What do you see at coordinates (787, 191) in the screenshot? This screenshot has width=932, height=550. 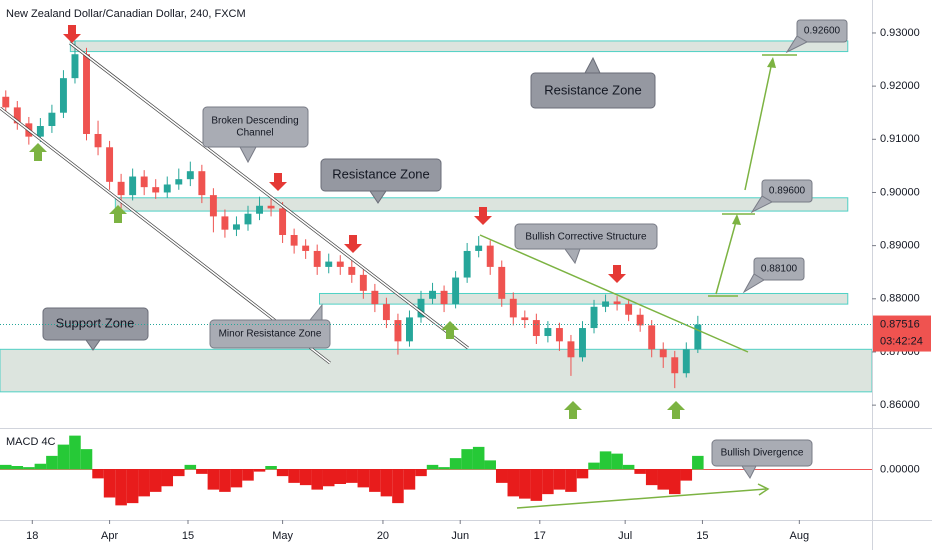 I see `callout-text: 0.89600` at bounding box center [787, 191].